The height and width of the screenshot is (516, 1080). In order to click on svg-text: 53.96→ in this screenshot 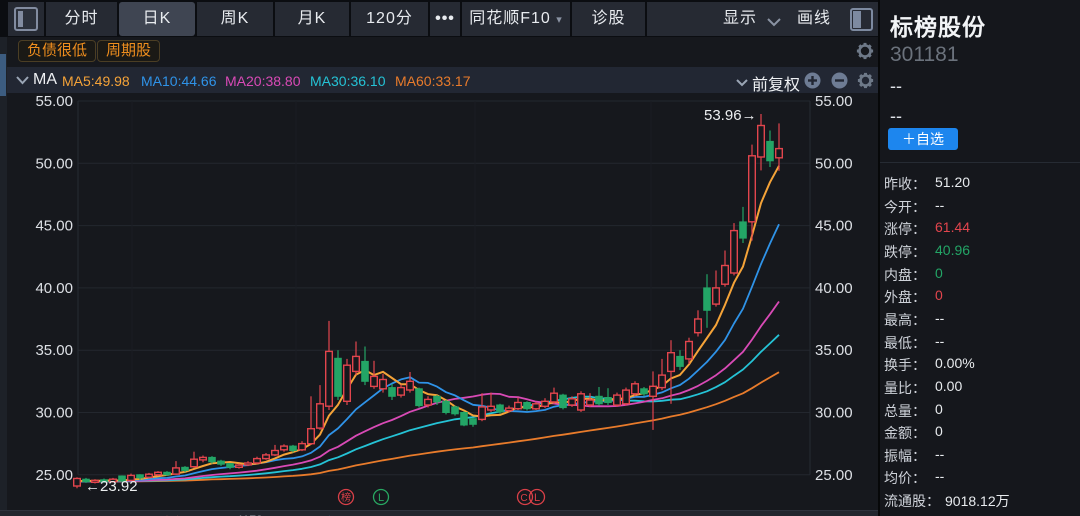, I will do `click(730, 115)`.